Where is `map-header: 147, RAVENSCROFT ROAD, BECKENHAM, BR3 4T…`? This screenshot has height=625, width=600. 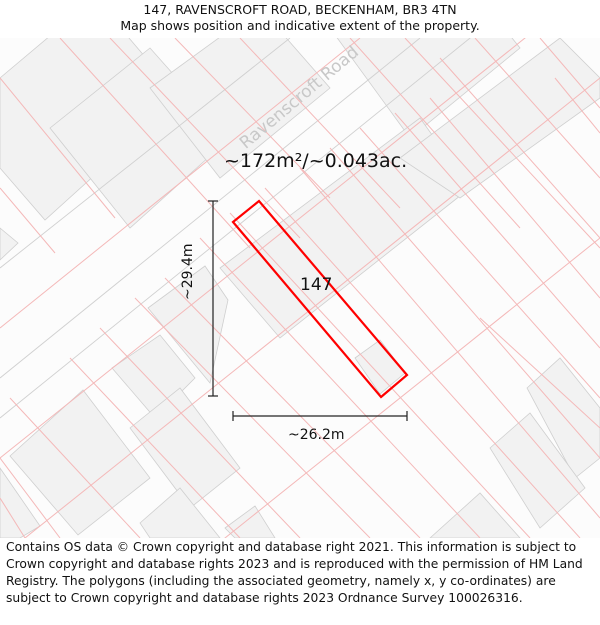 map-header: 147, RAVENSCROFT ROAD, BECKENHAM, BR3 4T… is located at coordinates (300, 20).